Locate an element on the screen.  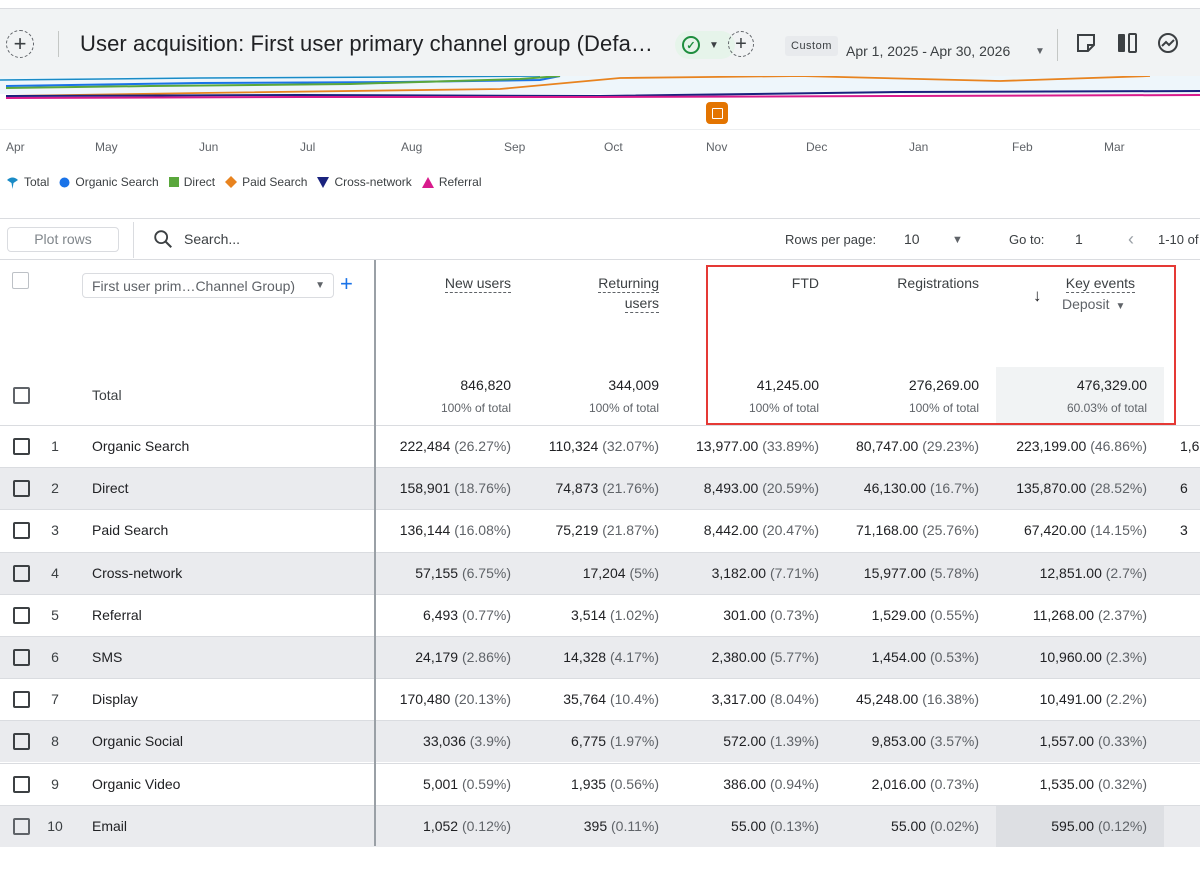
compare-icon is located at coordinates (1127, 43).